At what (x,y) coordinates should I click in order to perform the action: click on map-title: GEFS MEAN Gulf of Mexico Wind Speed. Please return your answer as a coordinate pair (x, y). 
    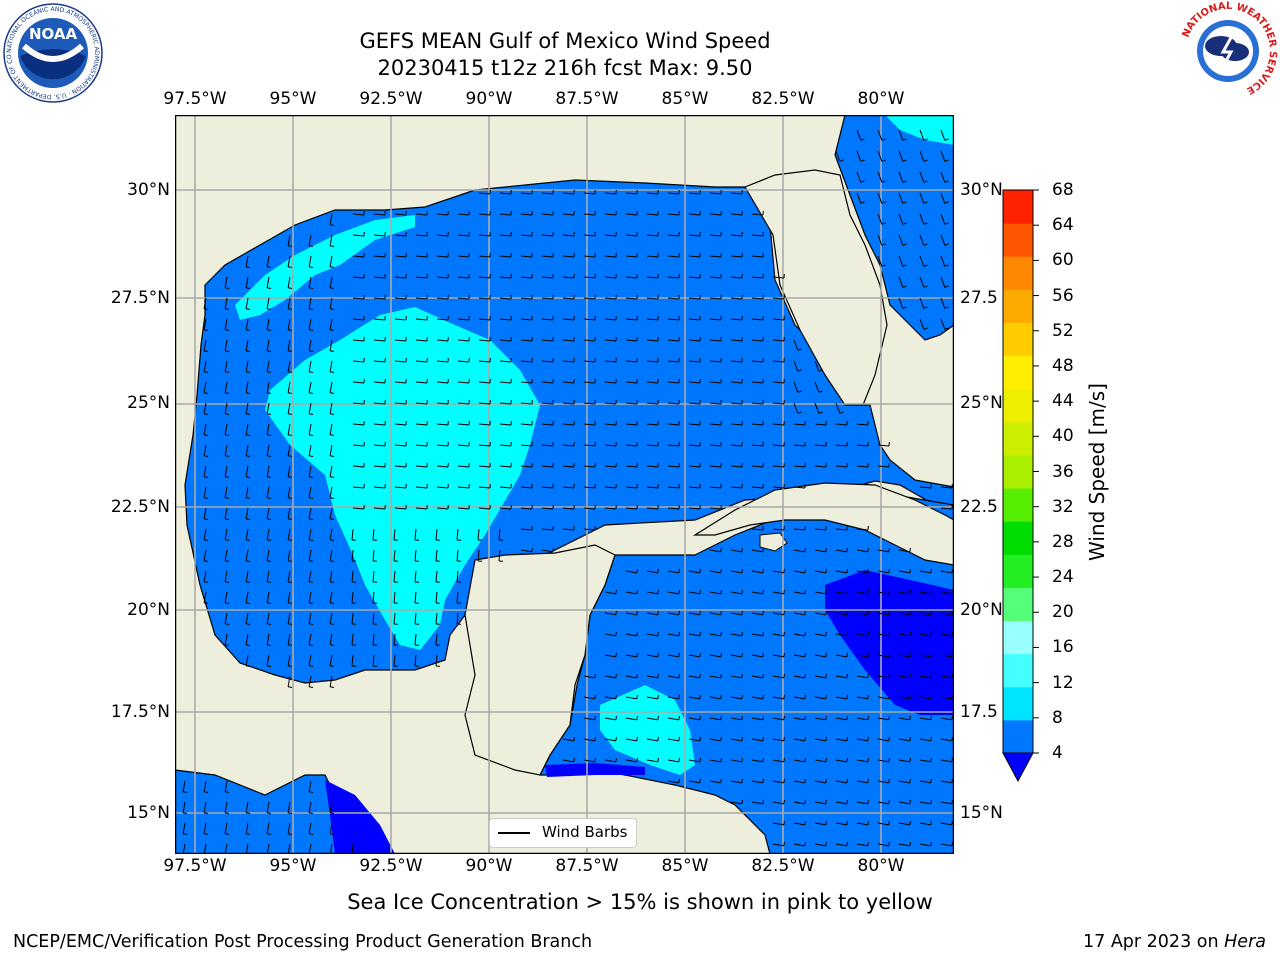
    Looking at the image, I should click on (565, 41).